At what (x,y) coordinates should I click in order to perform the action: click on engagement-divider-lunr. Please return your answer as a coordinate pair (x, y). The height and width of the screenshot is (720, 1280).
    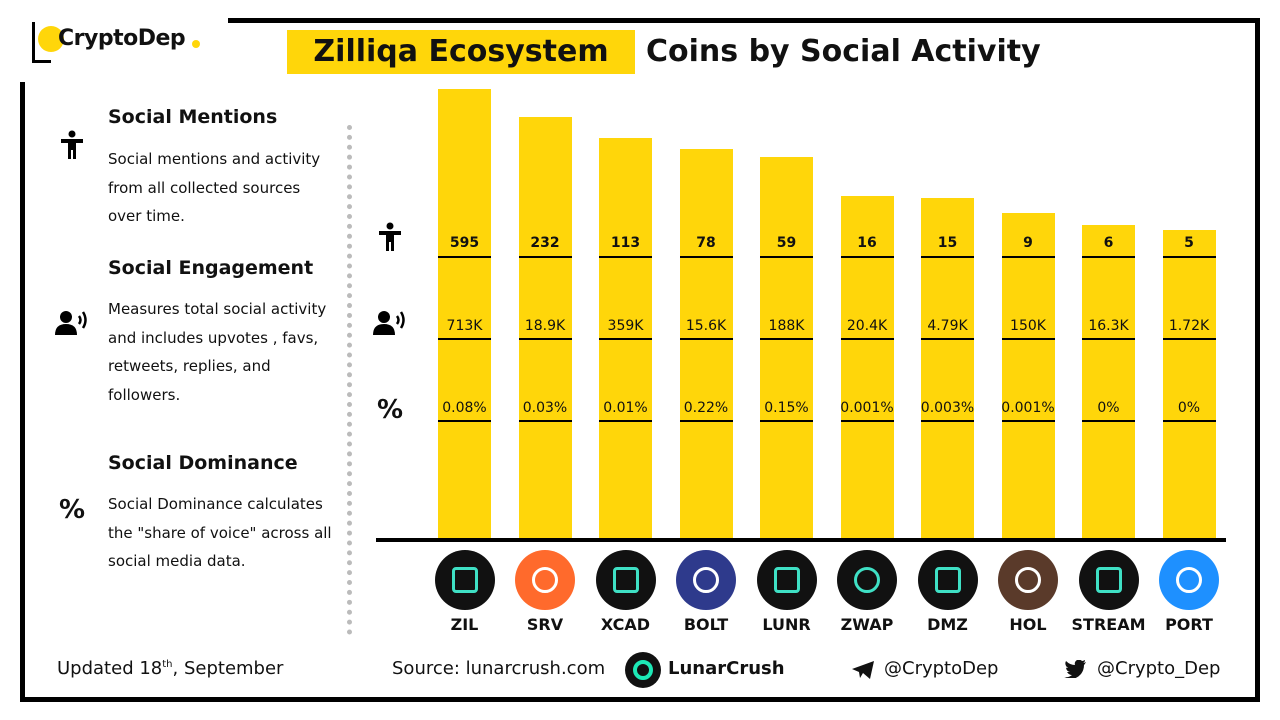
    Looking at the image, I should click on (786, 339).